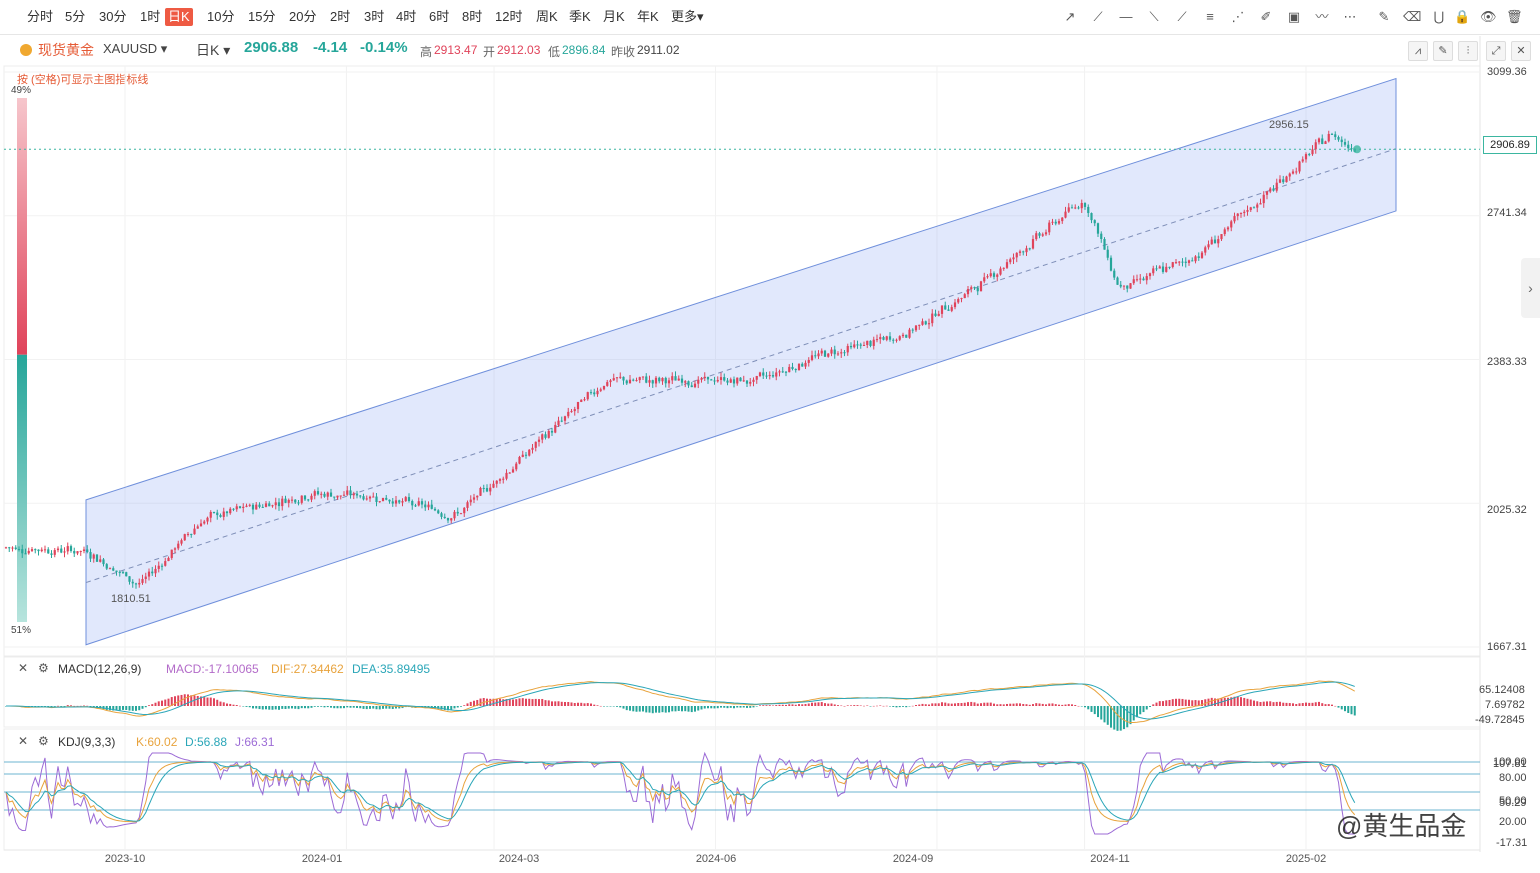  Describe the element at coordinates (1507, 647) in the screenshot. I see `price-axis-label: 1667.31` at that location.